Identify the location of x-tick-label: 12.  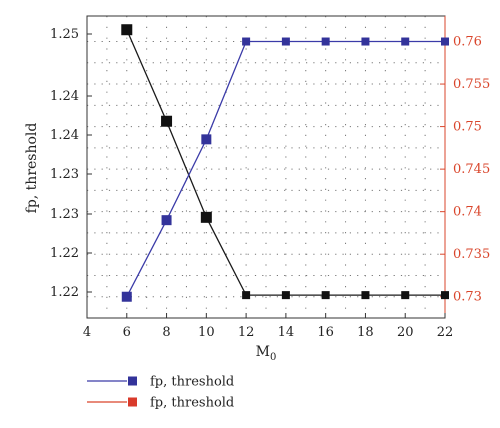
(246, 332).